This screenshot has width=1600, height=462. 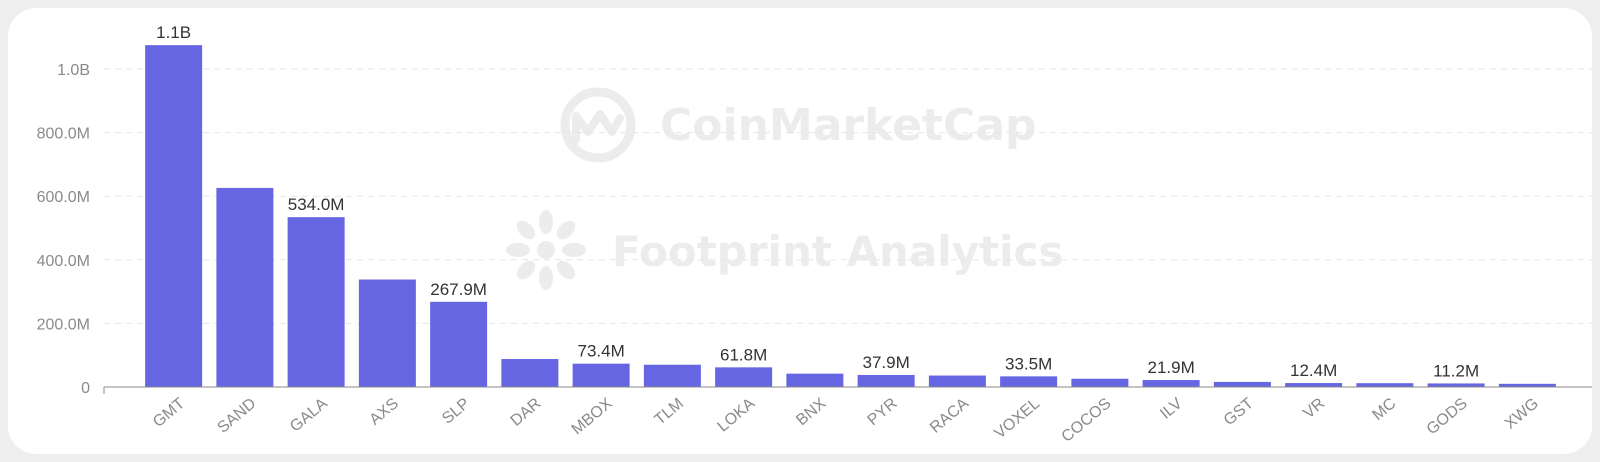 What do you see at coordinates (1447, 416) in the screenshot?
I see `x-tick-label: GODS` at bounding box center [1447, 416].